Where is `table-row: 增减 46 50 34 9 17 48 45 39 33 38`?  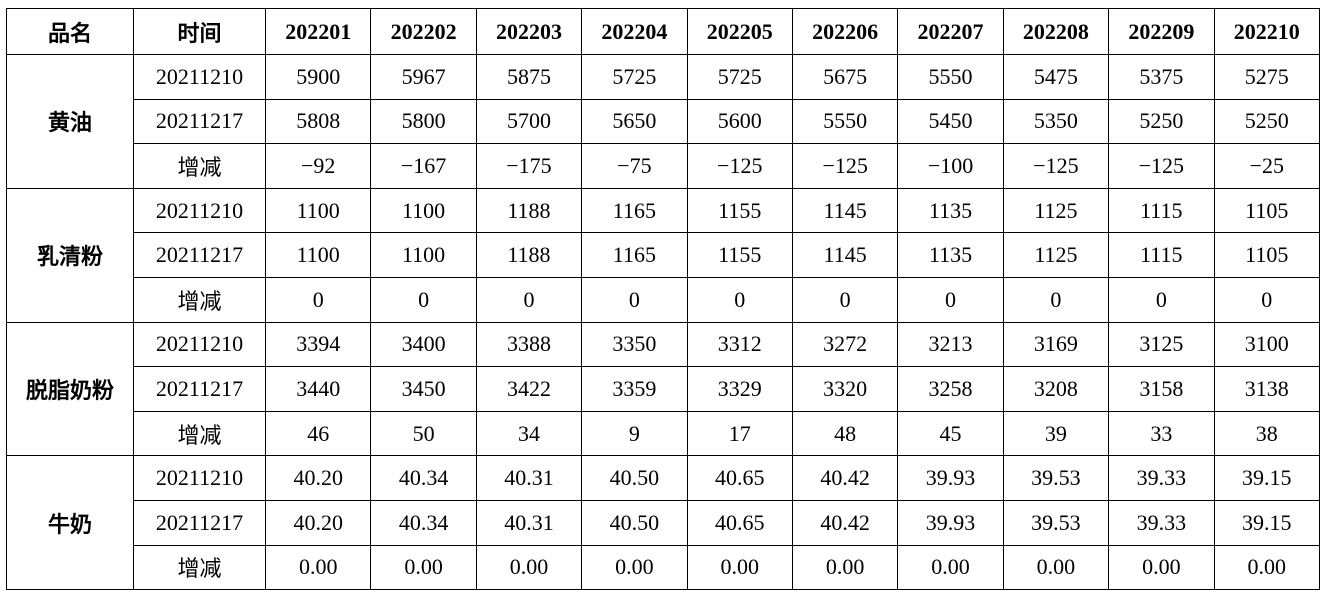
table-row: 增减 46 50 34 9 17 48 45 39 33 38 is located at coordinates (664, 433).